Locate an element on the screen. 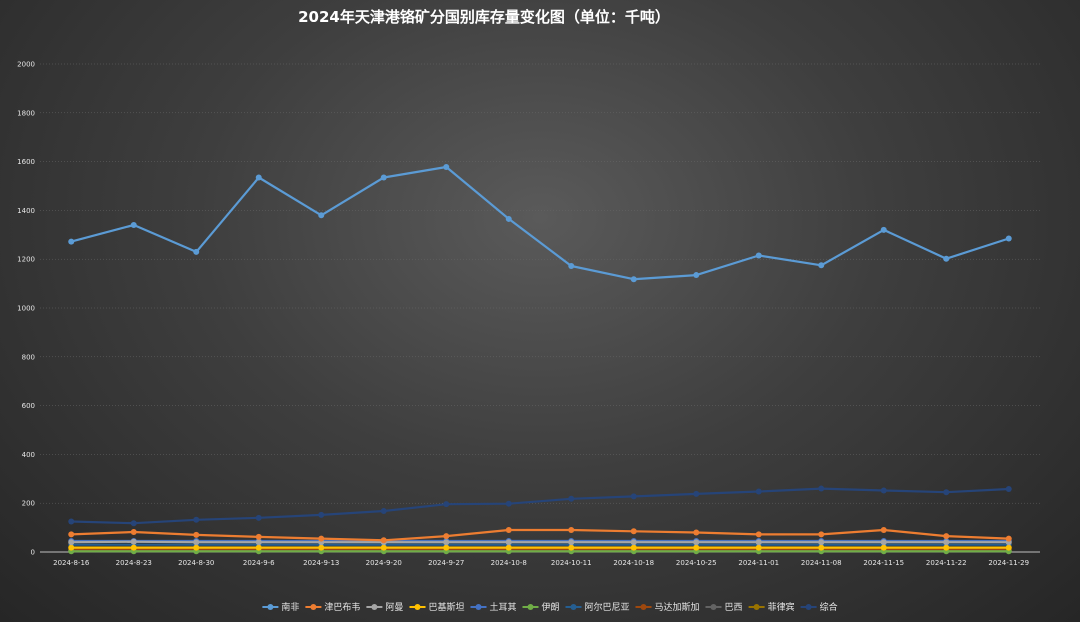 This screenshot has width=1080, height=622. legend-label: 南非 is located at coordinates (290, 607).